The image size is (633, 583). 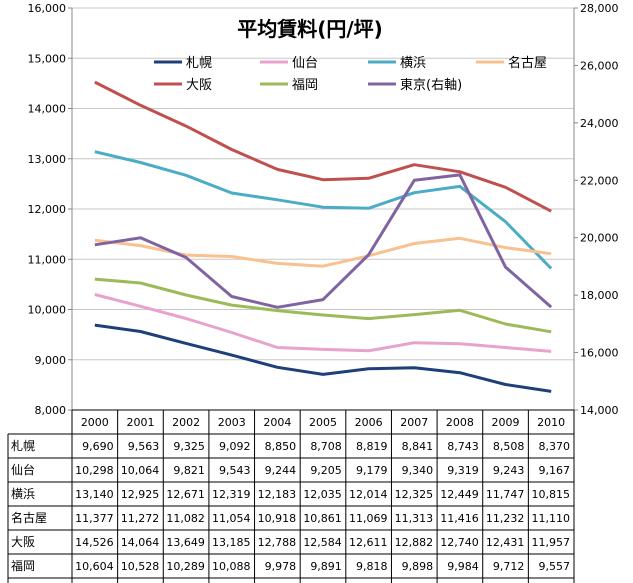 I want to click on data-label: 8,708, so click(x=326, y=446).